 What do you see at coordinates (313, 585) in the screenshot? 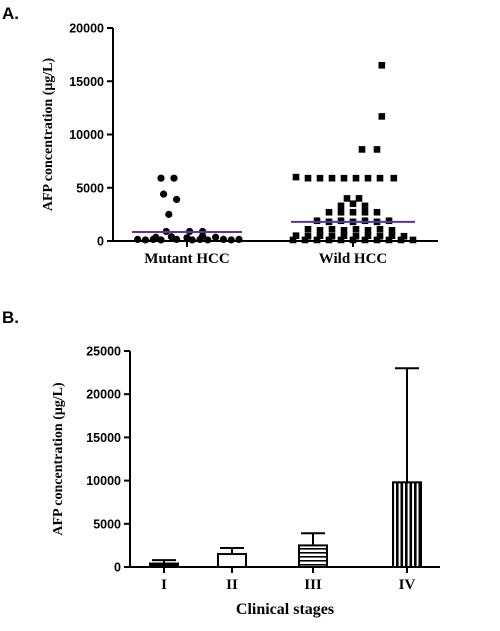
I see `x-category-label: III` at bounding box center [313, 585].